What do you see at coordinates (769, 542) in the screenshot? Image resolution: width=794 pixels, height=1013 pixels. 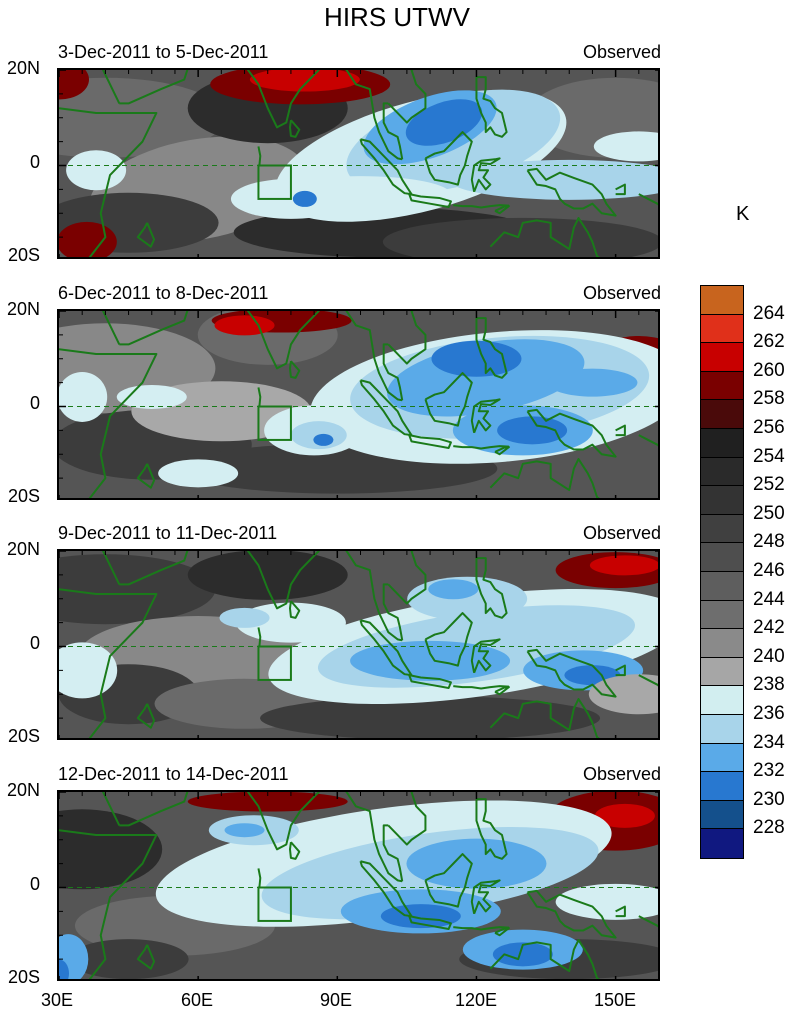 I see `colorbar-label: 248` at bounding box center [769, 542].